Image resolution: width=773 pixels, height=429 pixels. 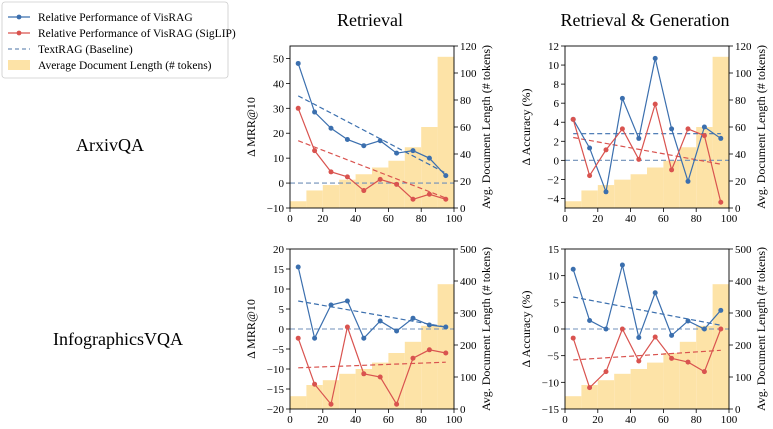 What do you see at coordinates (85, 50) in the screenshot?
I see `legend-baseline-label: TextRAG (Baseline)` at bounding box center [85, 50].